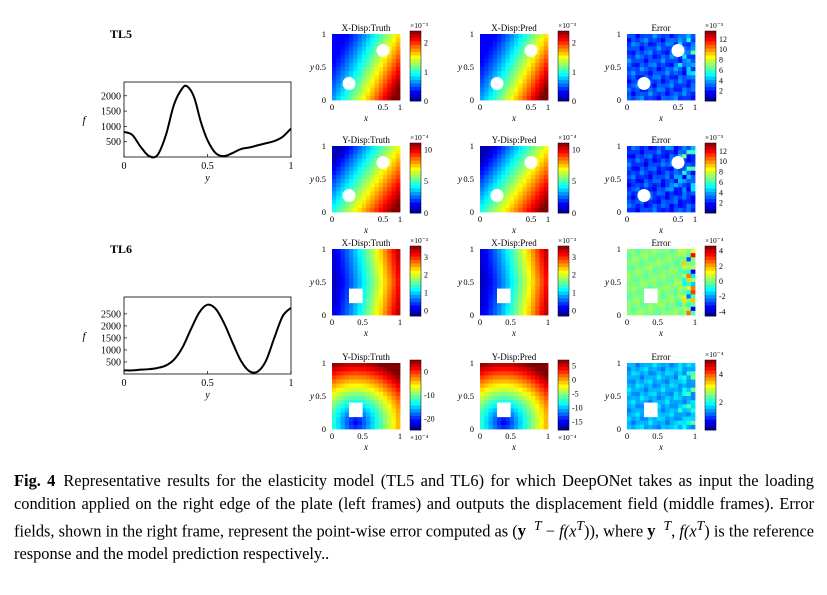 The width and height of the screenshot is (827, 595). What do you see at coordinates (426, 275) in the screenshot?
I see `colorbar-tick: 2` at bounding box center [426, 275].